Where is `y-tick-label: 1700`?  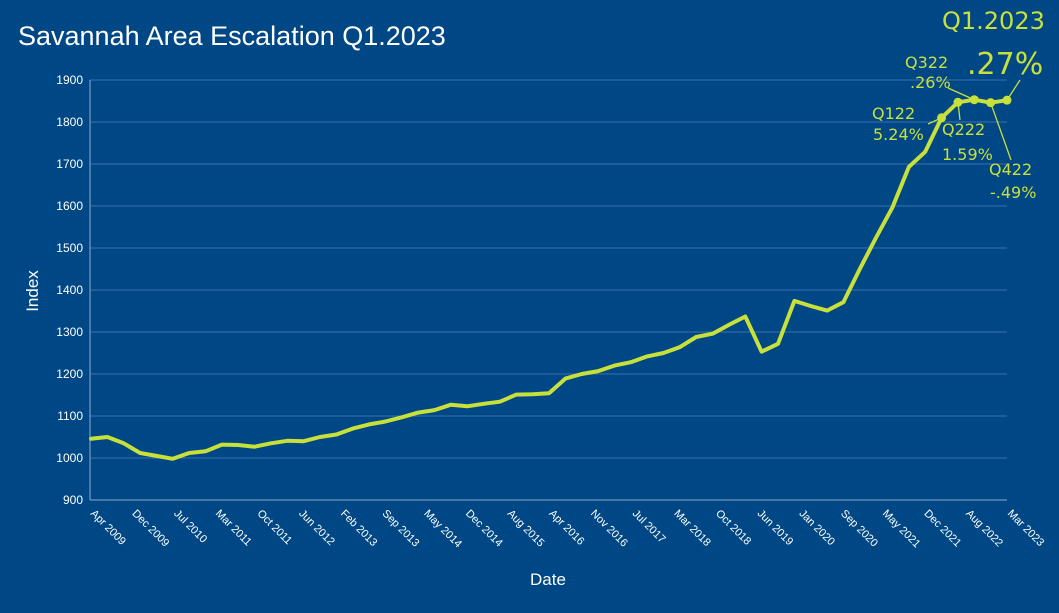 y-tick-label: 1700 is located at coordinates (69, 164).